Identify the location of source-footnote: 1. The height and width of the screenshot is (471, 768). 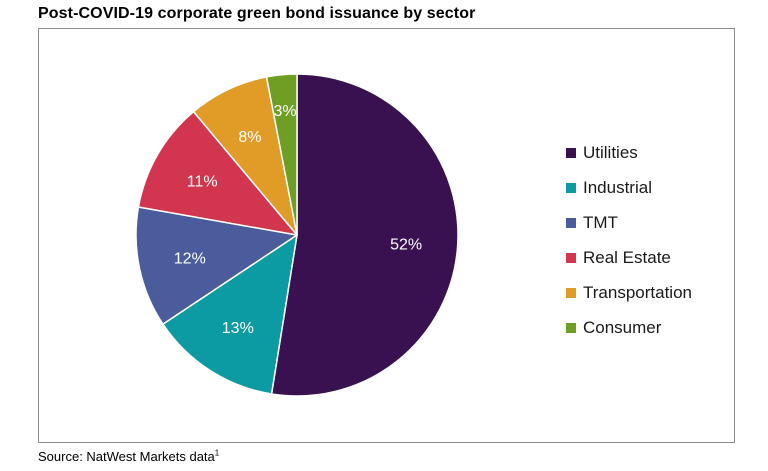
(217, 453).